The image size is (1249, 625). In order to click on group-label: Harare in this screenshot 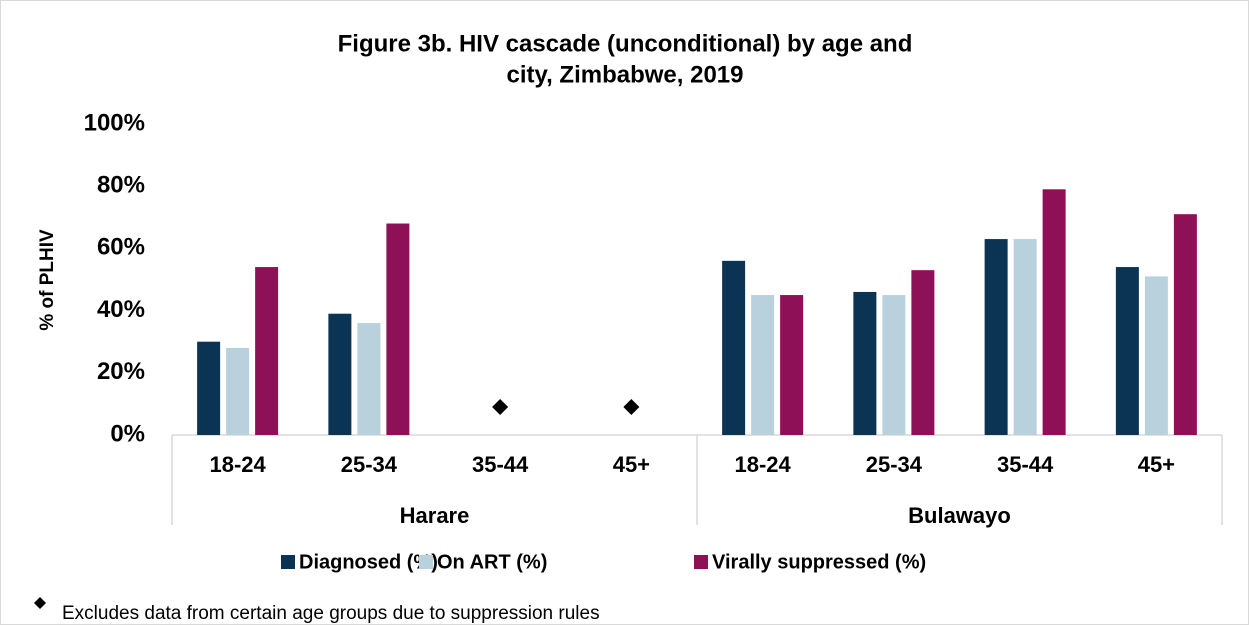, I will do `click(435, 515)`.